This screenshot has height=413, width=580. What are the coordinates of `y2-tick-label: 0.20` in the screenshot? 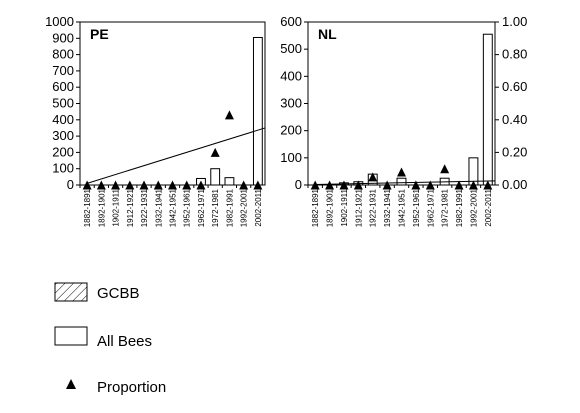 It's located at (514, 151).